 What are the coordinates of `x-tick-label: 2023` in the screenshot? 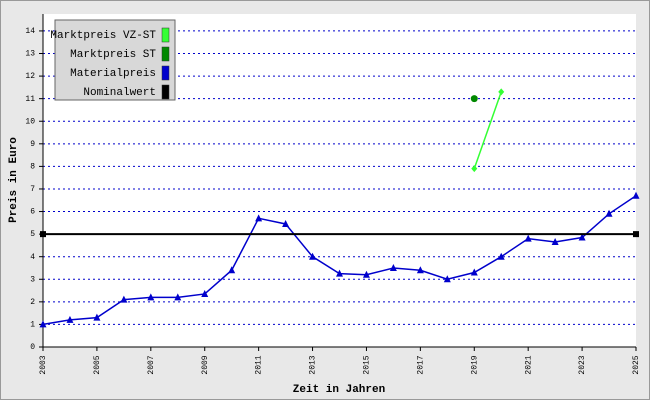 It's located at (582, 364).